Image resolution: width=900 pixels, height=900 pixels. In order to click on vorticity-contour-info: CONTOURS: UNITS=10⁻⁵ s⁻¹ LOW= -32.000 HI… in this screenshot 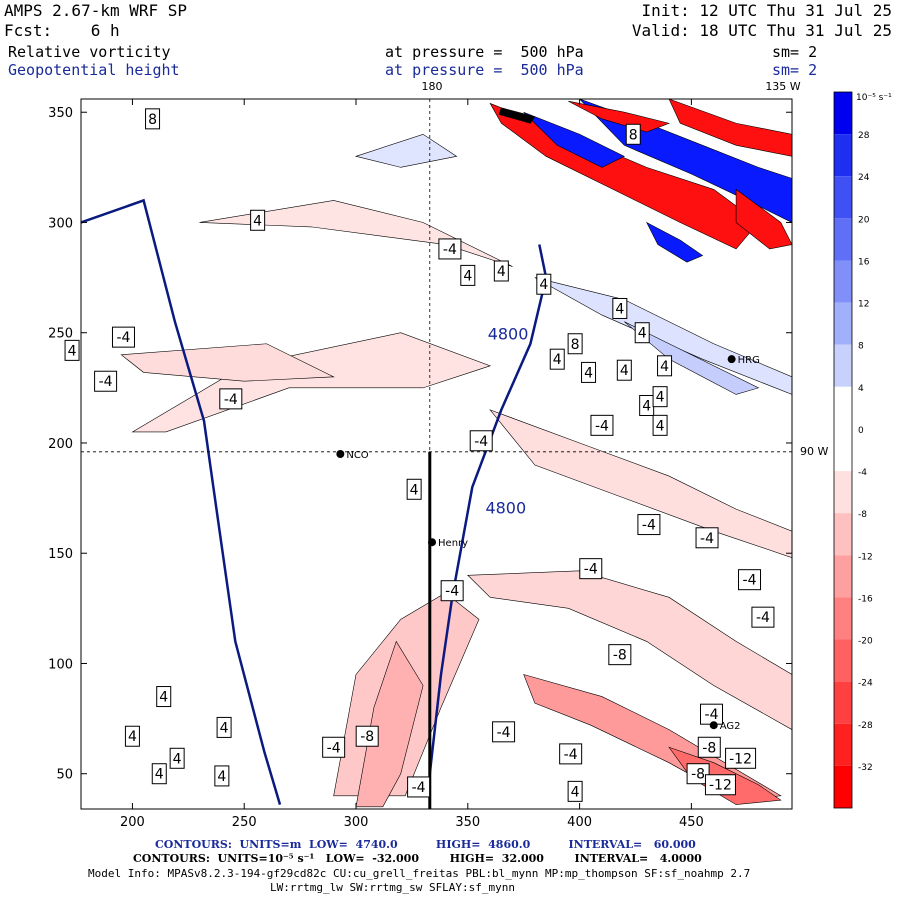, I will do `click(417, 858)`.